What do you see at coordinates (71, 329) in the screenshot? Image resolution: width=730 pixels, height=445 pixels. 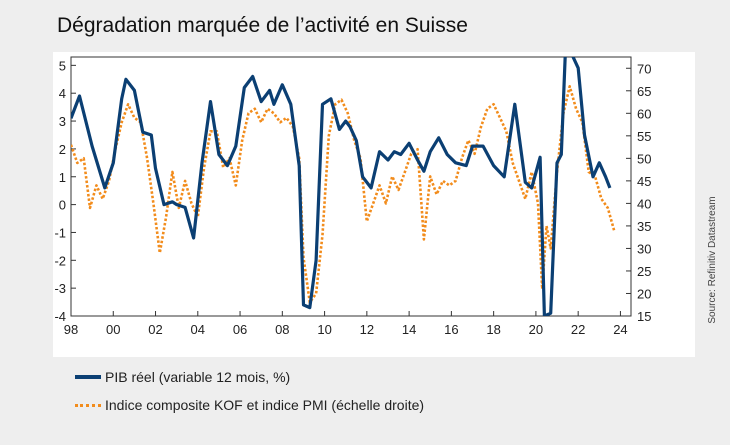 I see `x-tick-label: 98` at bounding box center [71, 329].